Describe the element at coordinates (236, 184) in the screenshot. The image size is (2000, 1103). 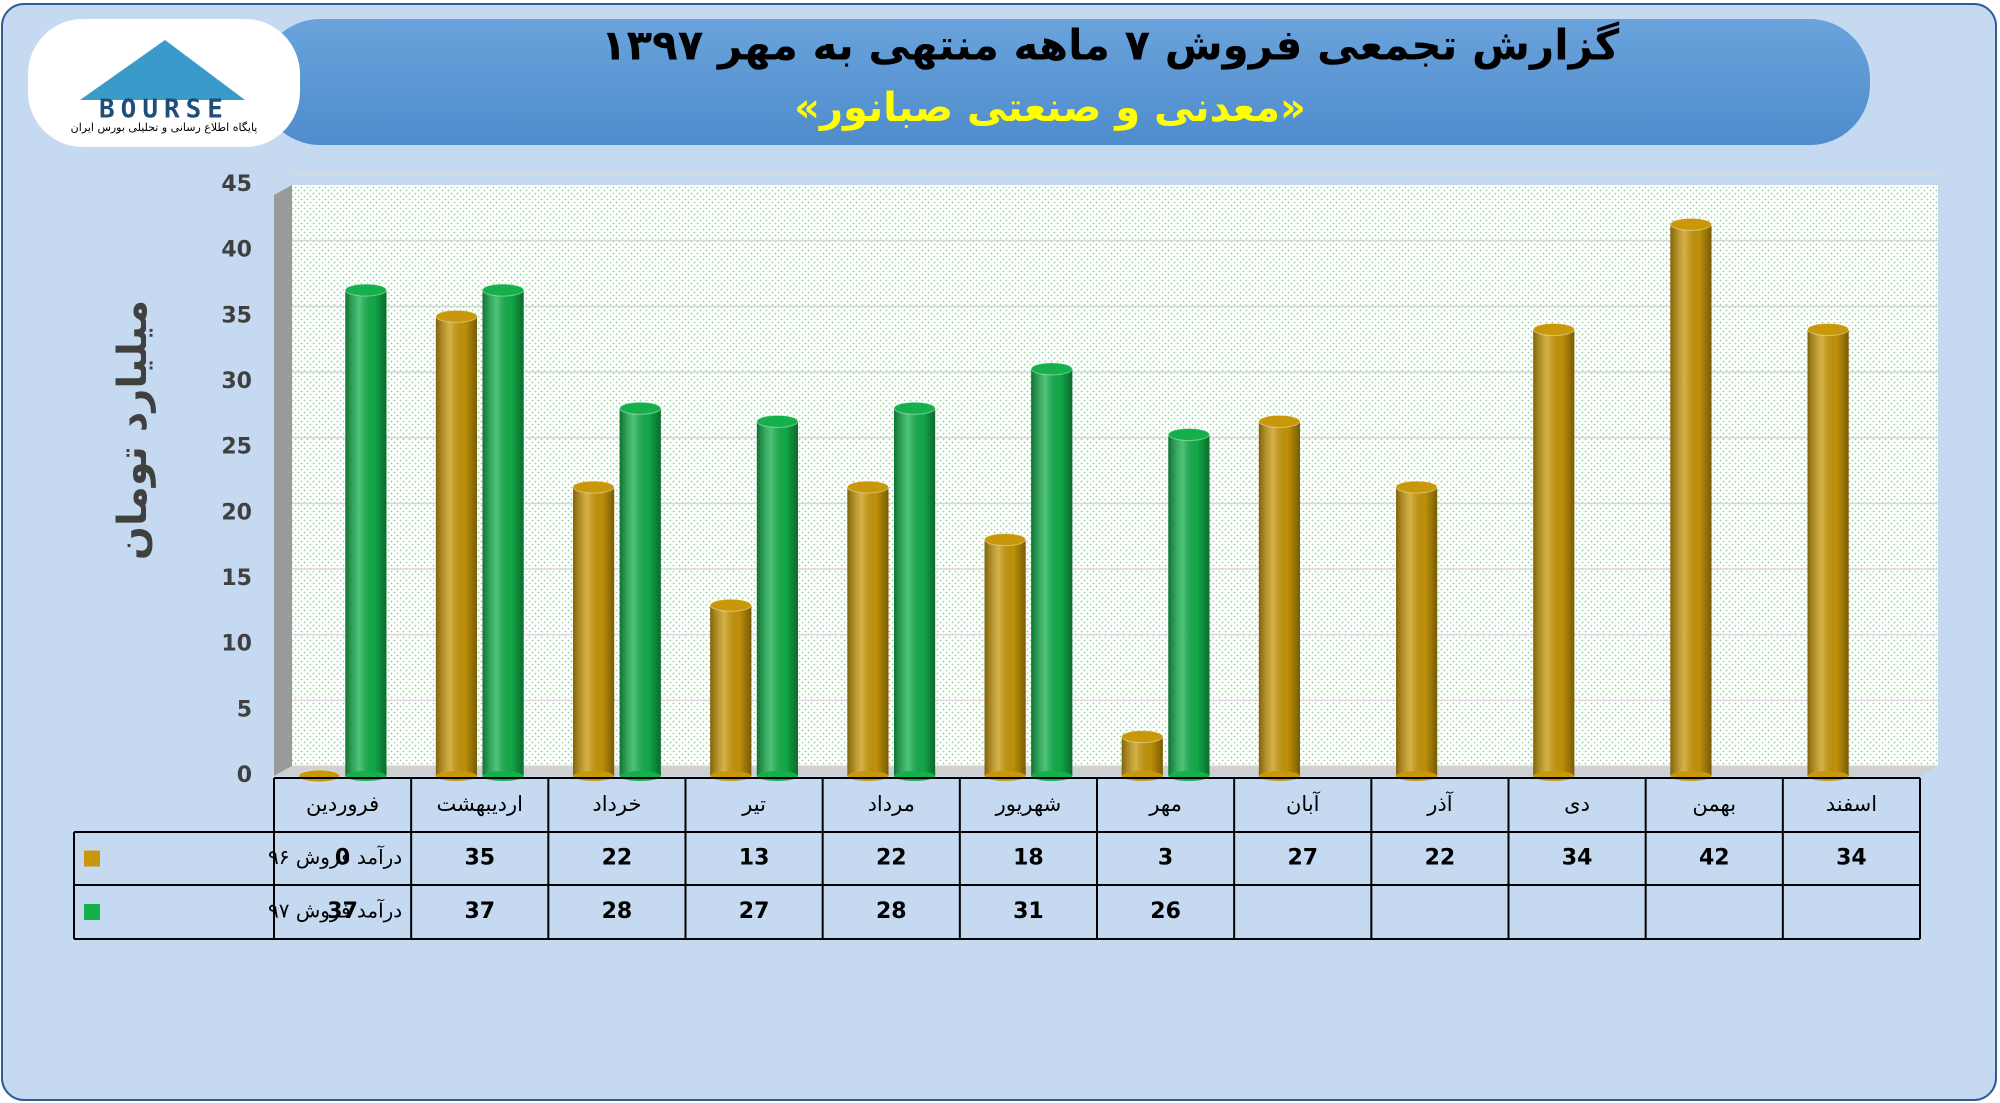
I see `y-tick-label: 45` at that location.